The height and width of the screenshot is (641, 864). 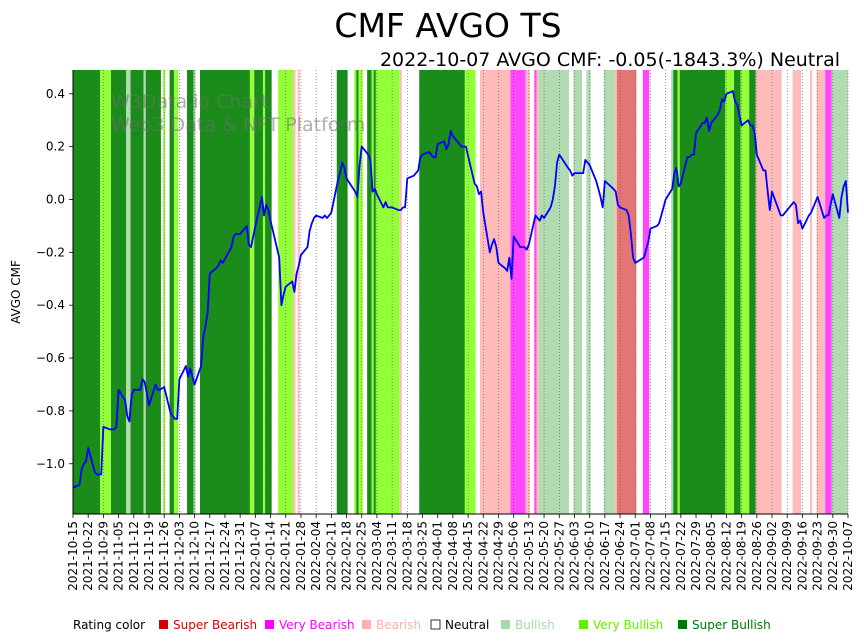 I want to click on y-axis-label: AVGO CMF, so click(x=16, y=292).